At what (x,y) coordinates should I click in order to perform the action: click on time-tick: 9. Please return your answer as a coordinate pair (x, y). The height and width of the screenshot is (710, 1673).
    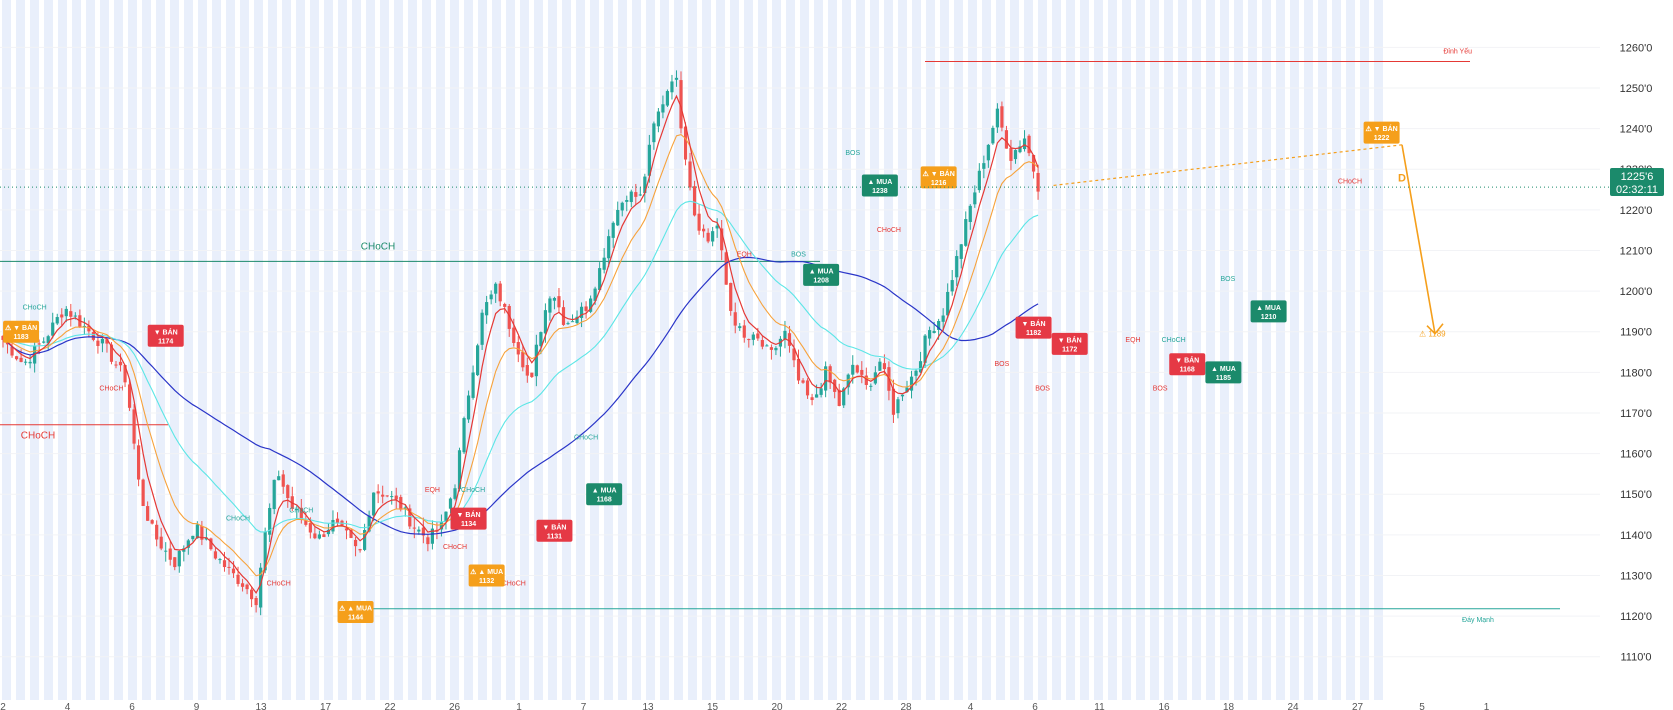
    Looking at the image, I should click on (197, 706).